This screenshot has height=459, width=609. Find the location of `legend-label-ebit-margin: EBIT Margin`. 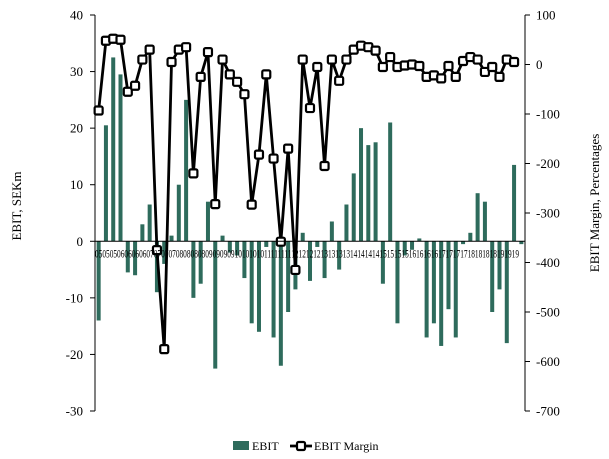

legend-label-ebit-margin: EBIT Margin is located at coordinates (346, 446).